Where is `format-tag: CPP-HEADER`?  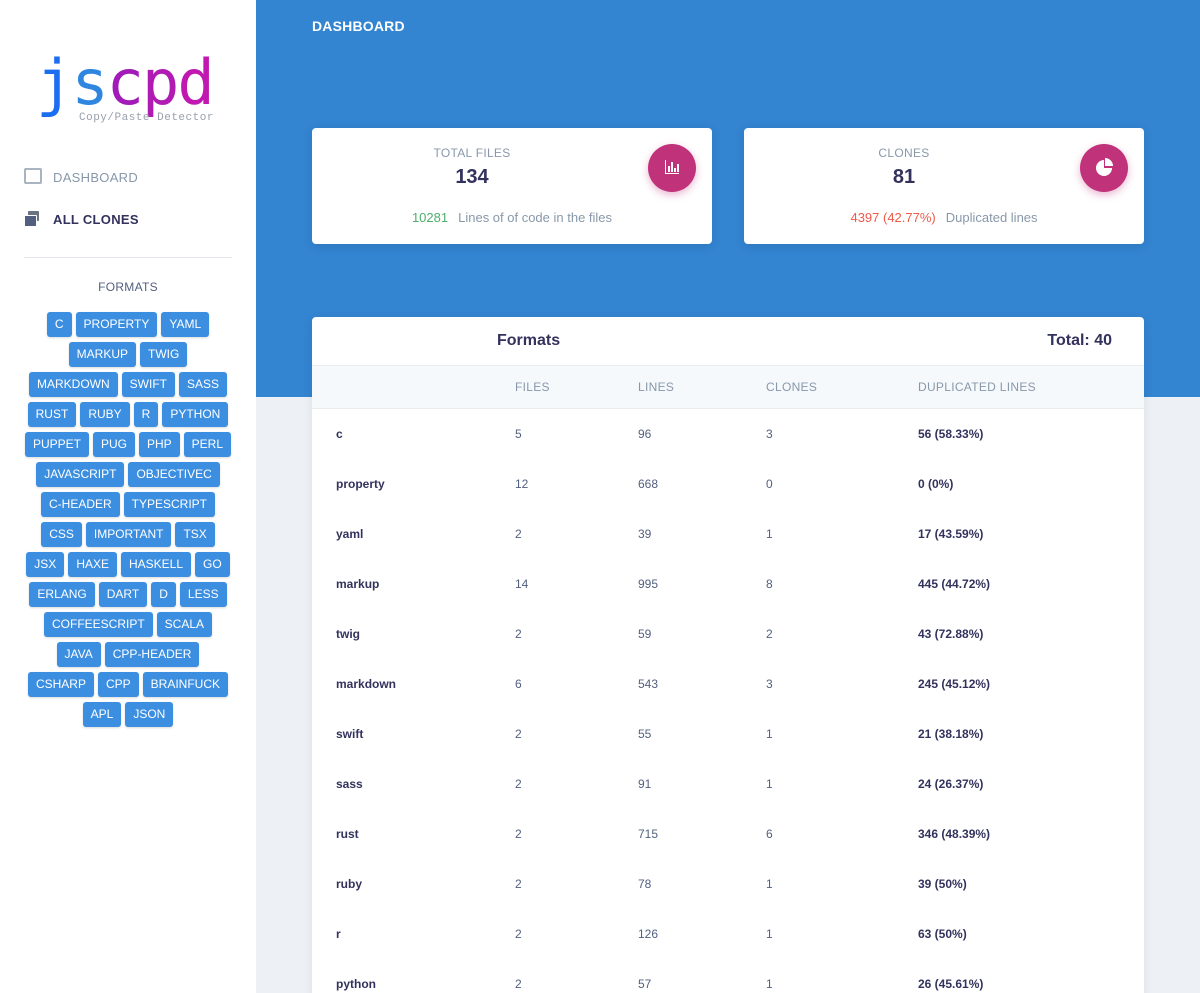
format-tag: CPP-HEADER is located at coordinates (152, 654).